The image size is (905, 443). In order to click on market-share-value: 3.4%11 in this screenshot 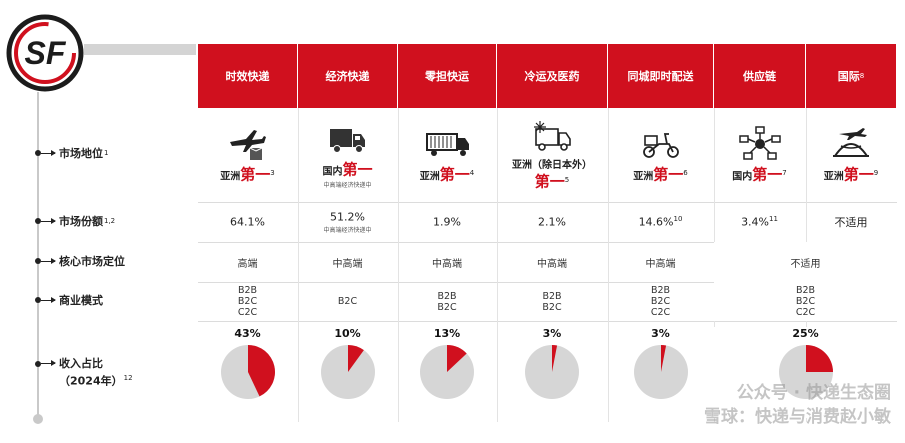, I will do `click(759, 222)`.